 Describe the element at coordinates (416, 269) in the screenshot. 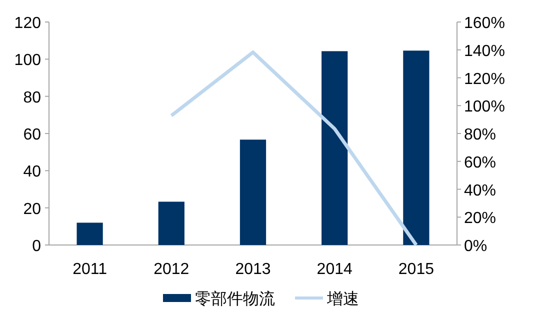

I see `x-tick-label: 2015` at that location.